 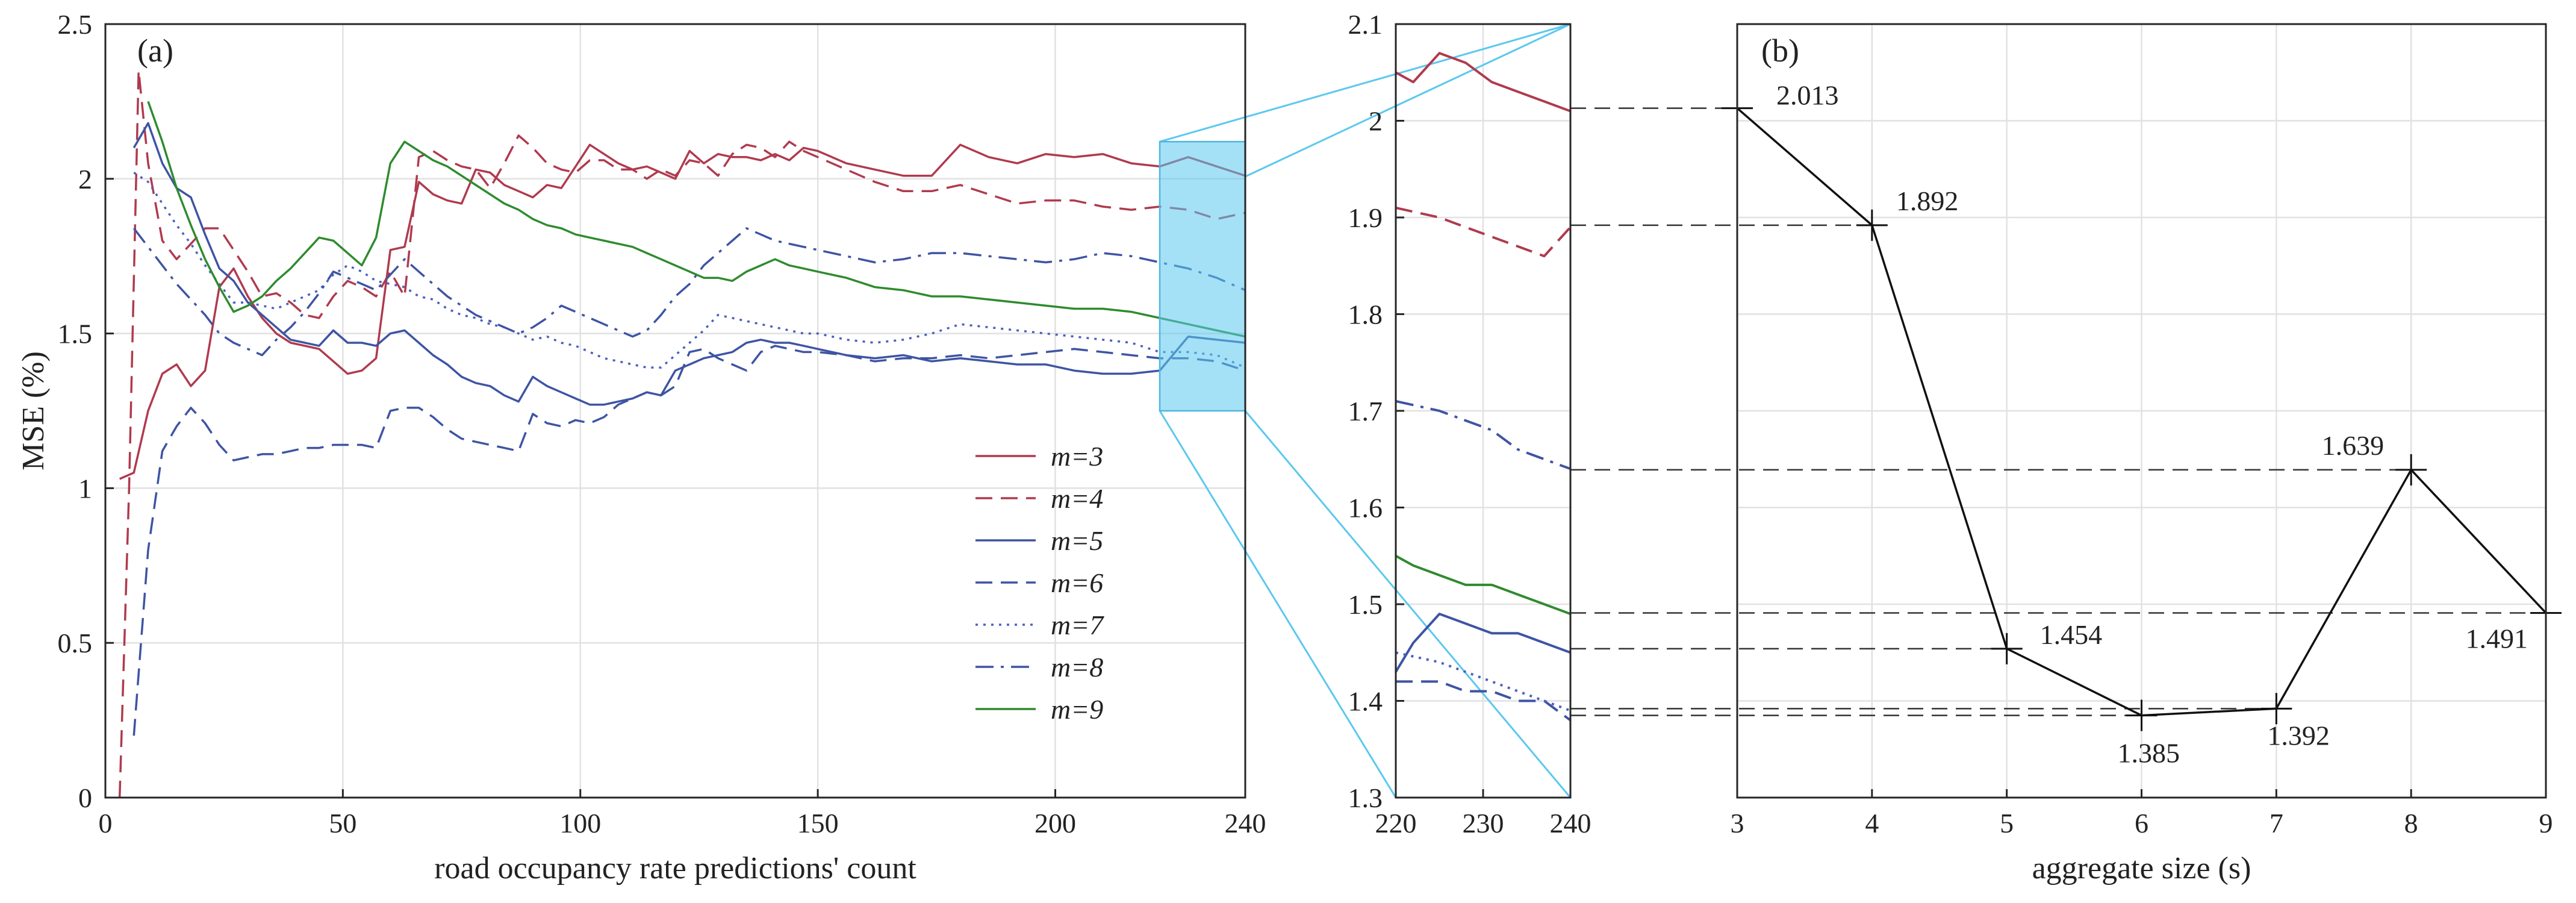 What do you see at coordinates (818, 824) in the screenshot?
I see `x-tick-label: 150` at bounding box center [818, 824].